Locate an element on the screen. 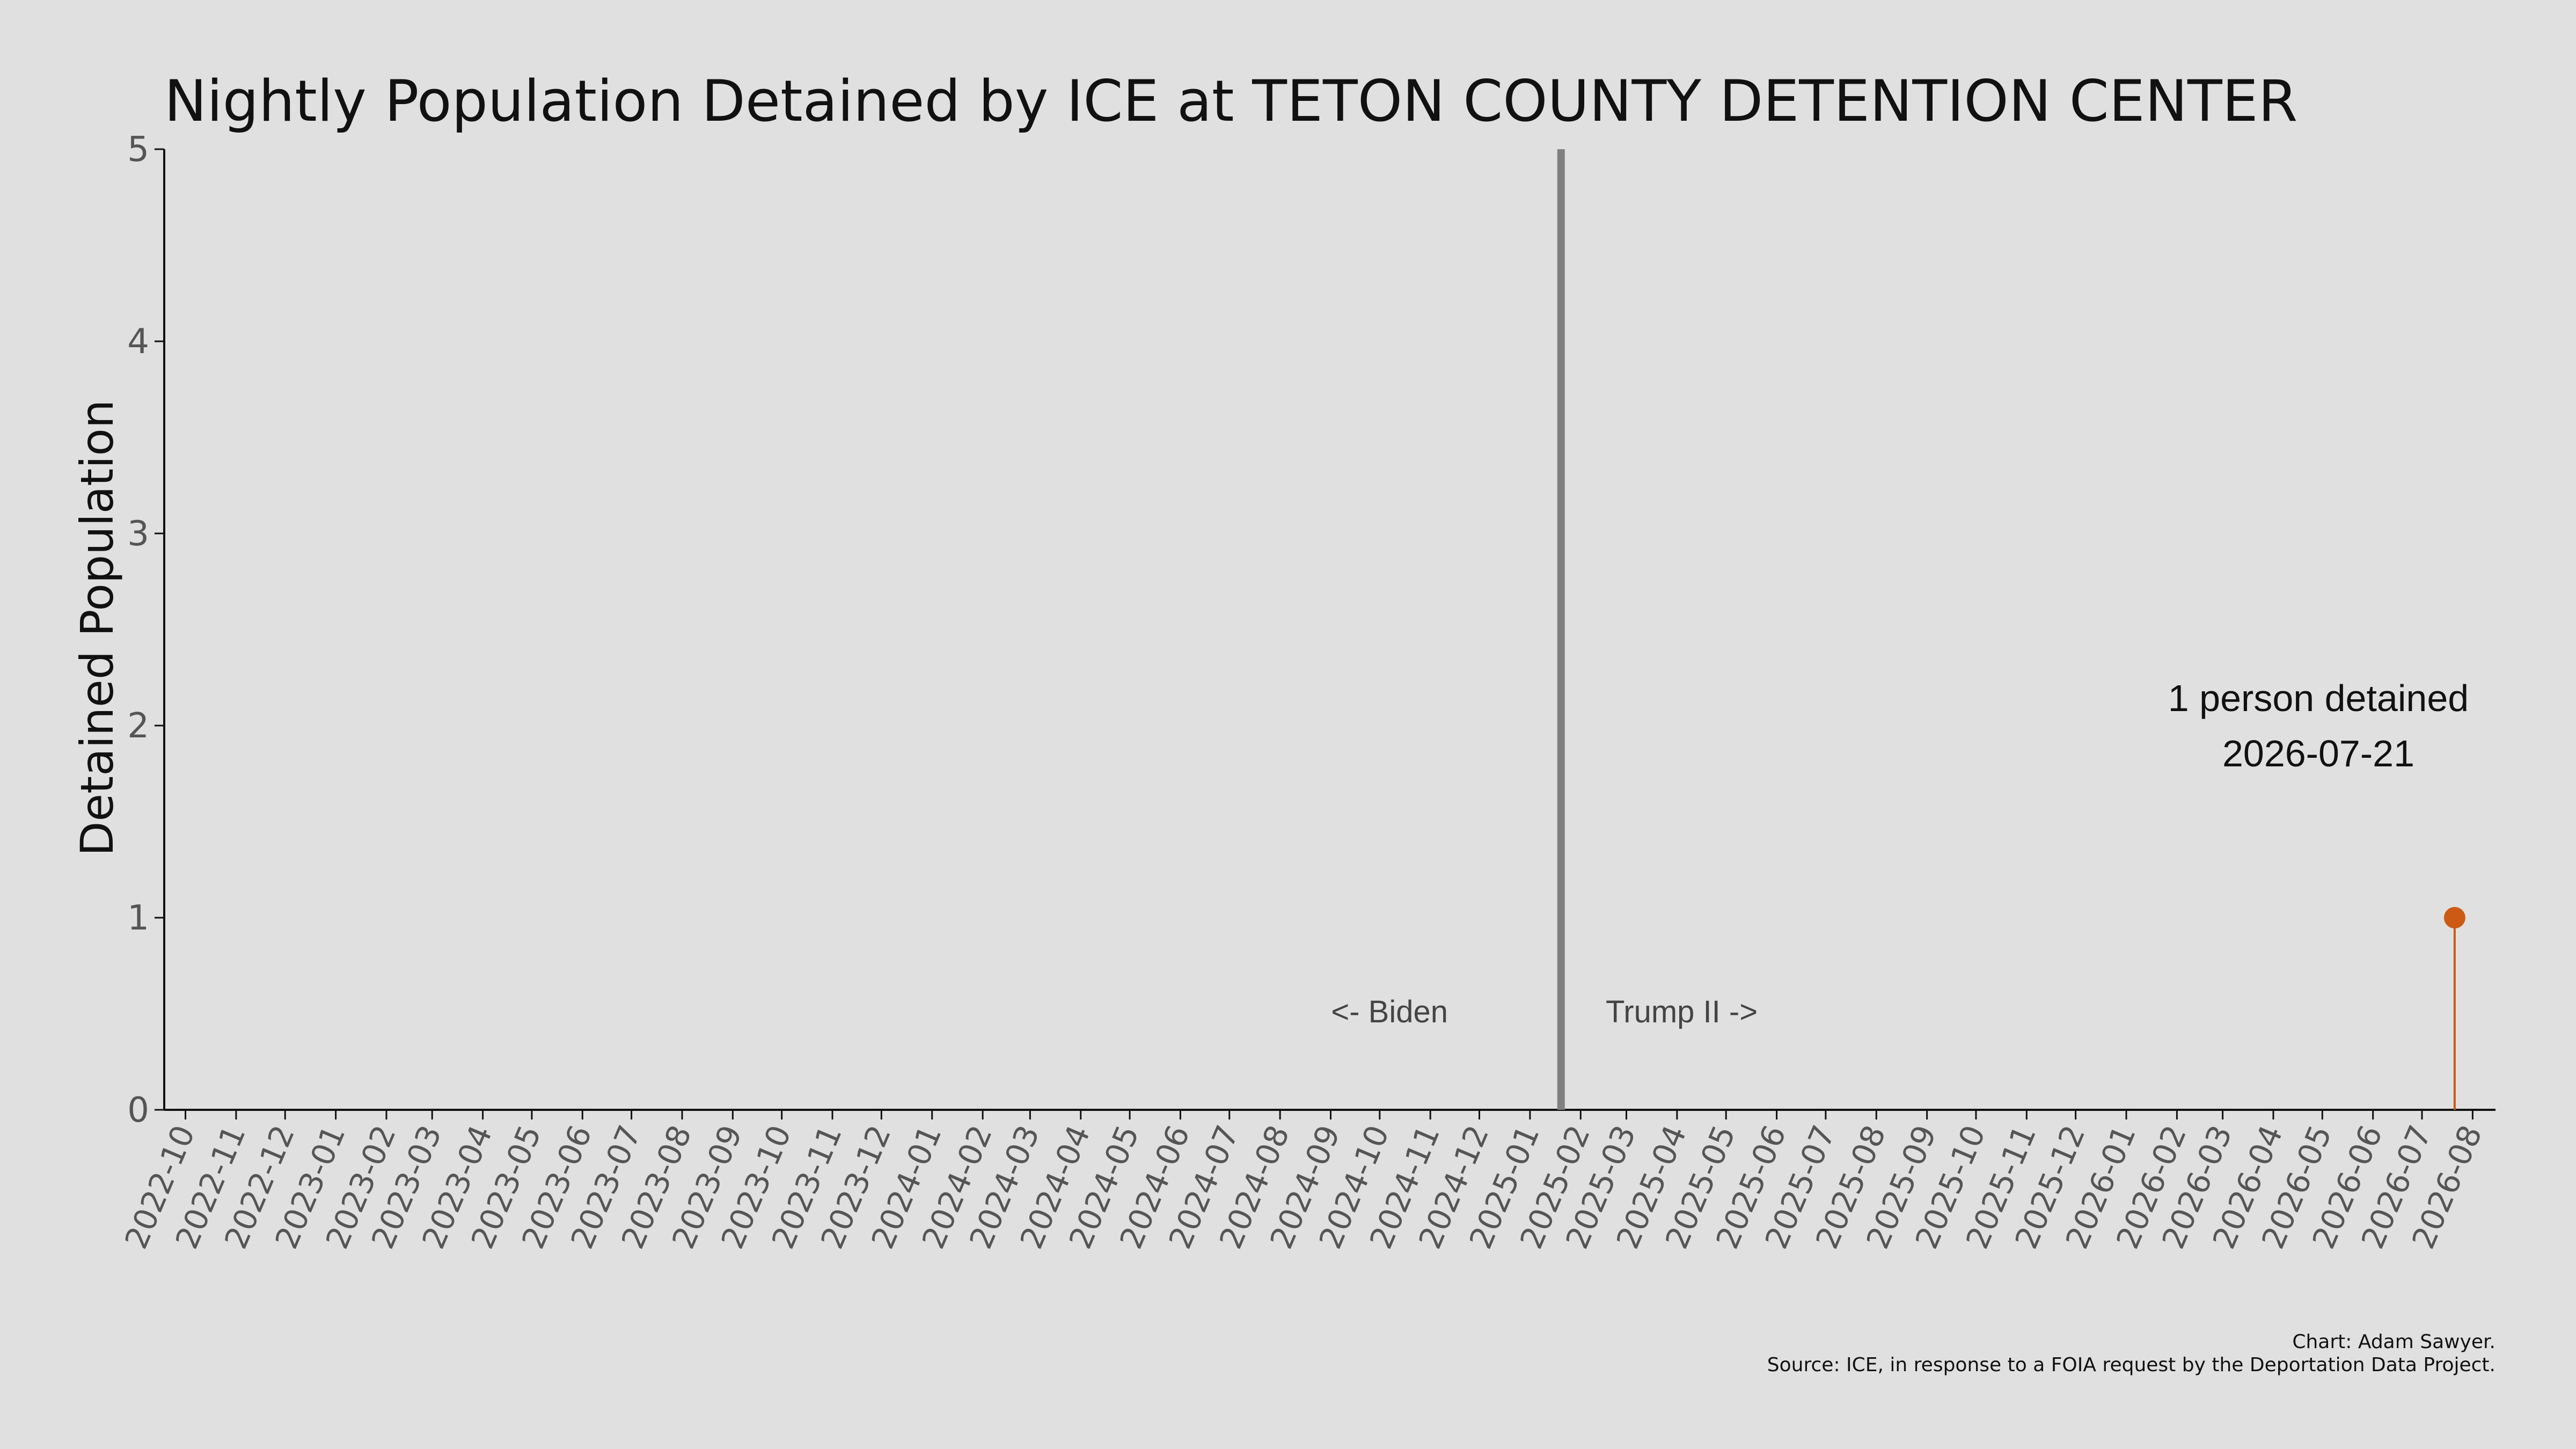  y-tick-label: 2 is located at coordinates (138, 726).